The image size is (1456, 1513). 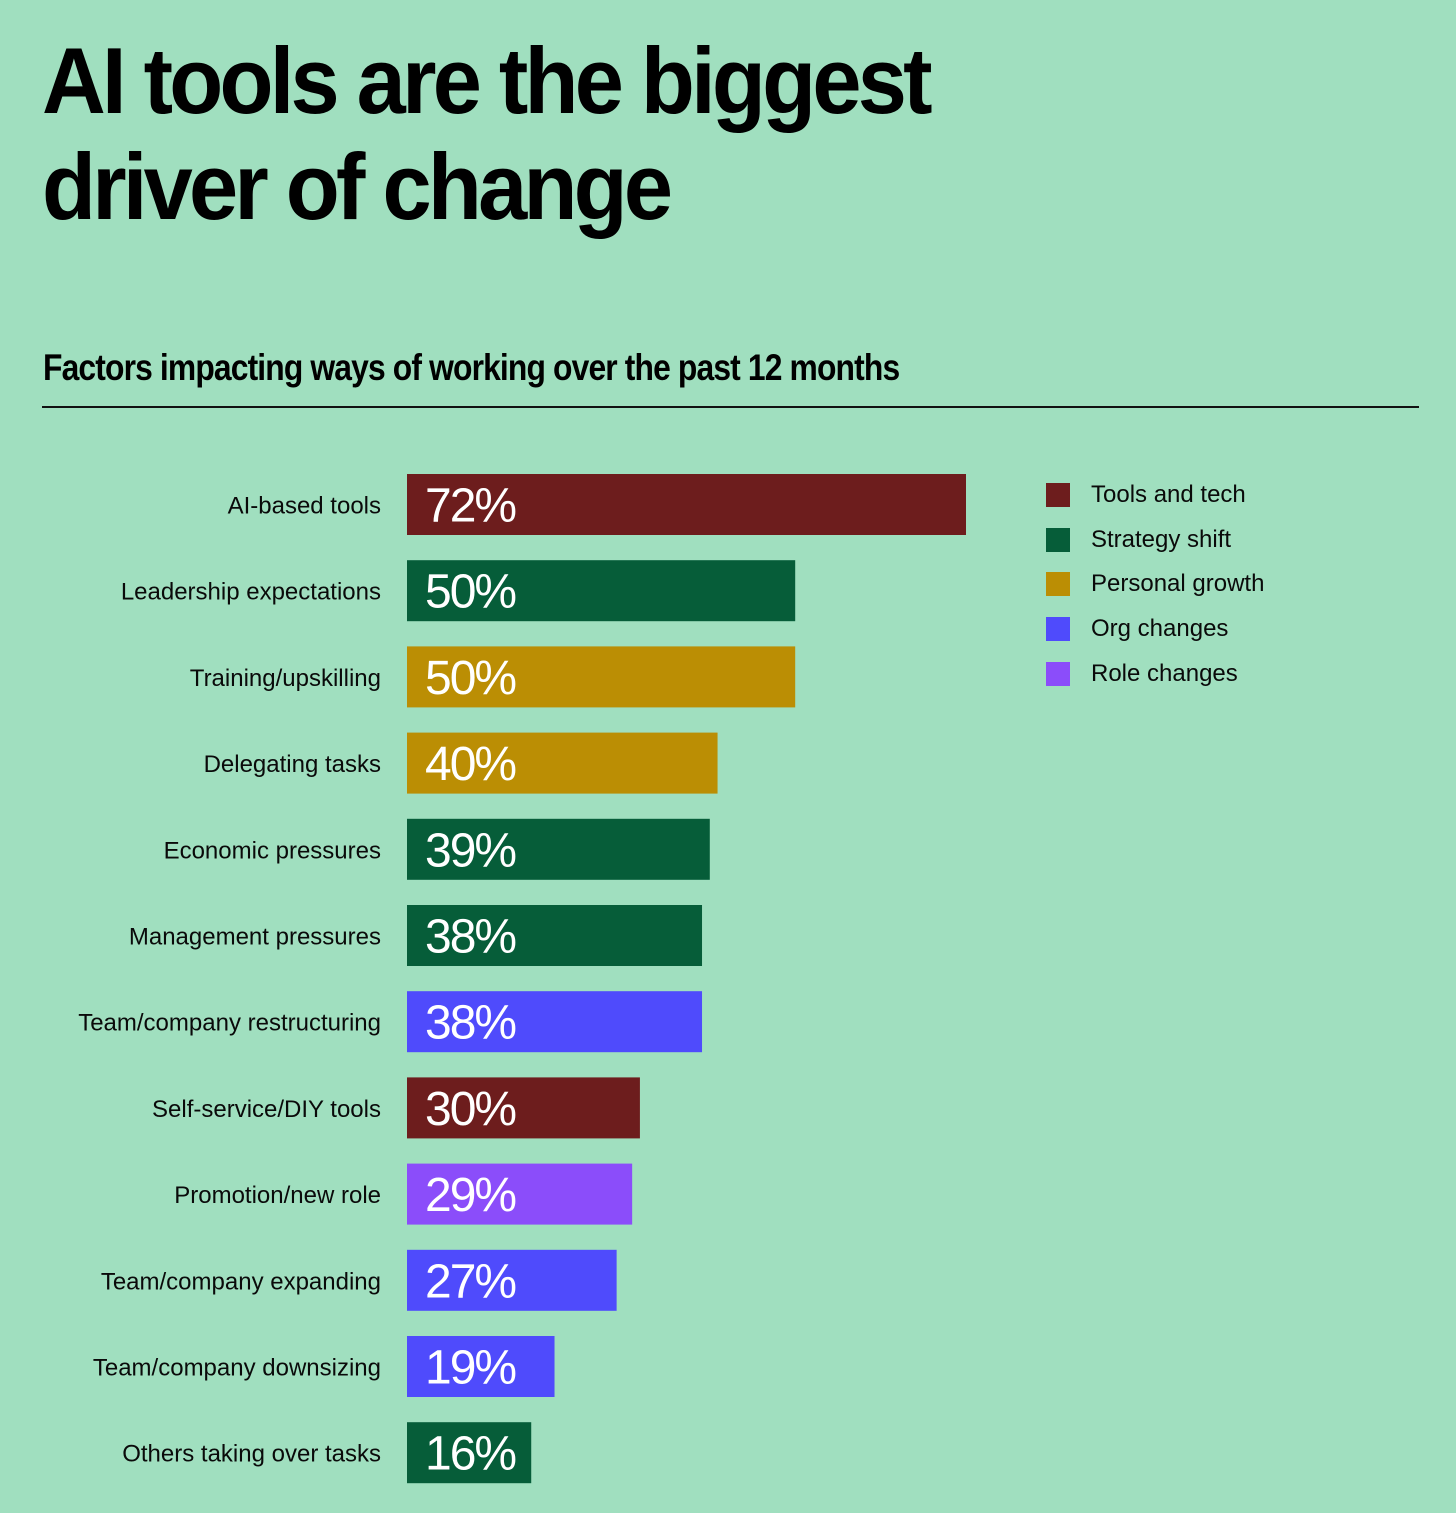 I want to click on category-label: Promotion/new role, so click(x=277, y=1195).